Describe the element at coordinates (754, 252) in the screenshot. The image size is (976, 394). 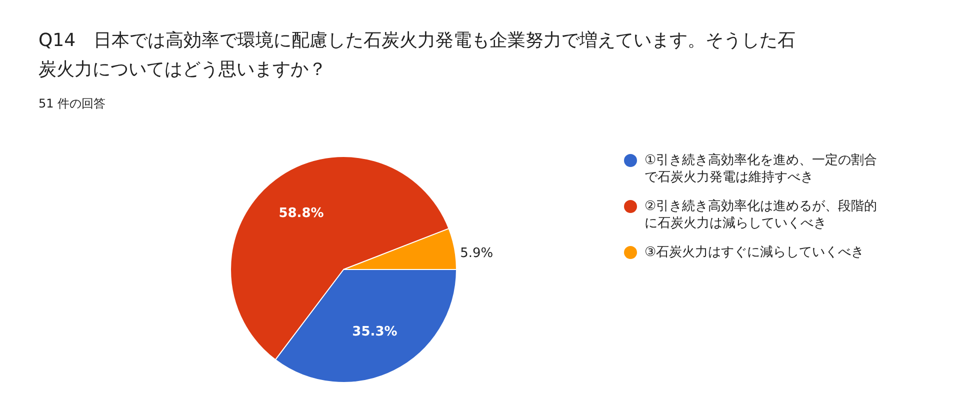
I see `legend-label: ③石炭火力はすぐに減らしていくべき` at that location.